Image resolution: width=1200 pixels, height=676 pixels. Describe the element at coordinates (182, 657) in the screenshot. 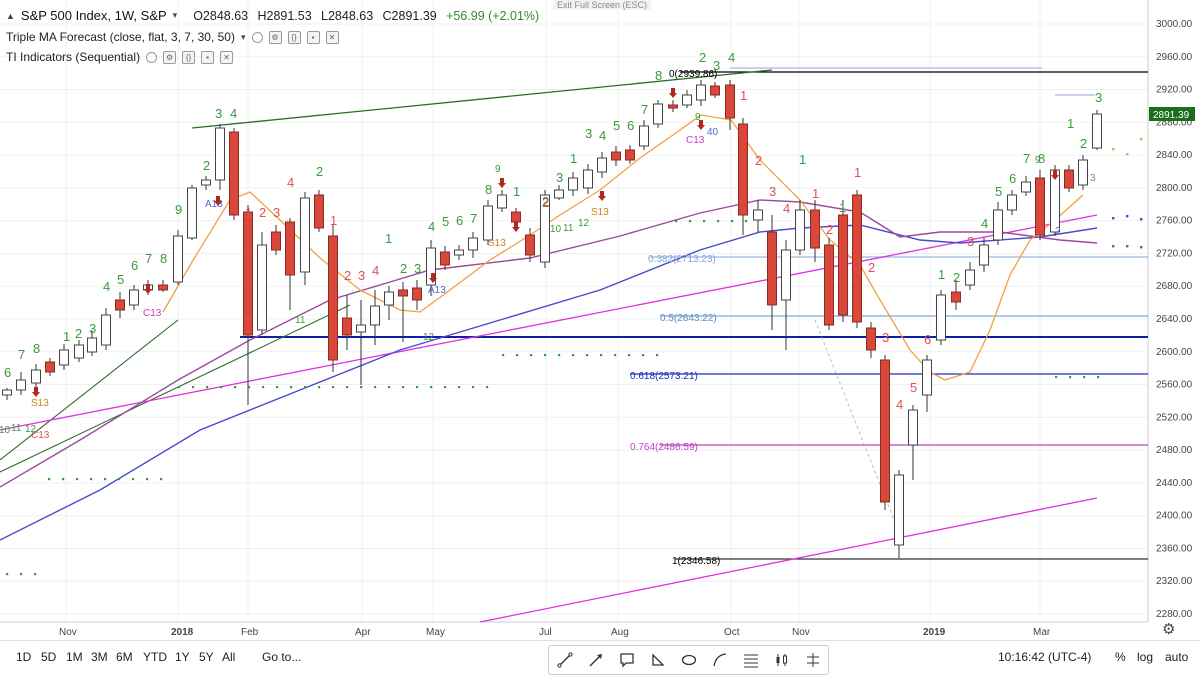

I see `timeframe-1y-button: 1Y` at that location.